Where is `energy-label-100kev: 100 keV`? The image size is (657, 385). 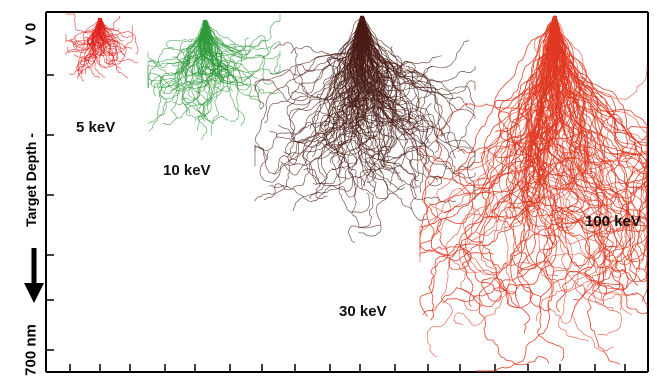 energy-label-100kev: 100 keV is located at coordinates (613, 221).